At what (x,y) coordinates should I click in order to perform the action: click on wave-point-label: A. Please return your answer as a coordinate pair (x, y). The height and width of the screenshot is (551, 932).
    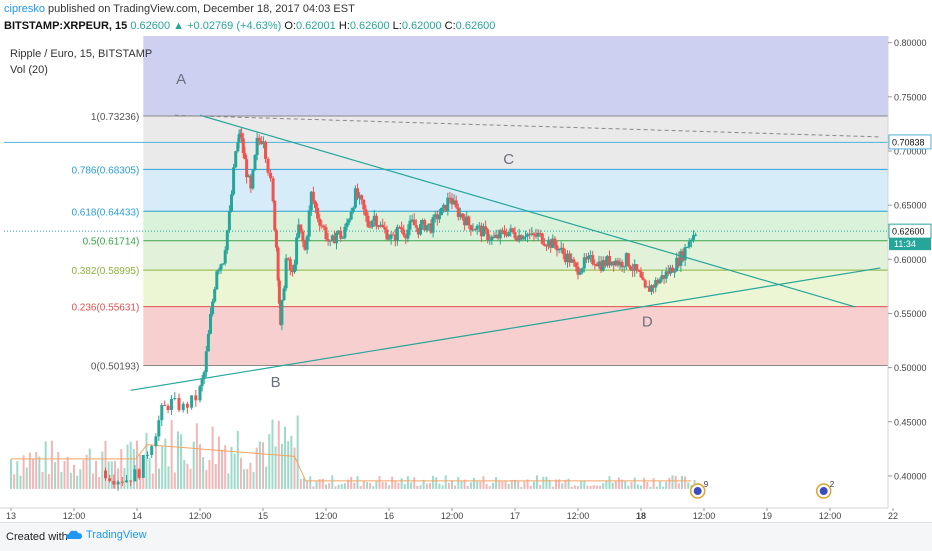
    Looking at the image, I should click on (181, 79).